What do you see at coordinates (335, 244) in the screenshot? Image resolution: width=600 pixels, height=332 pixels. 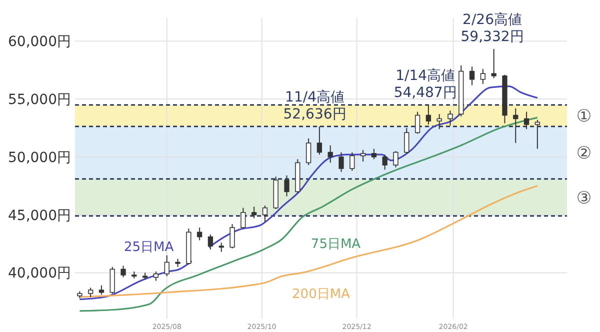 I see `series-label: 75日MA` at bounding box center [335, 244].